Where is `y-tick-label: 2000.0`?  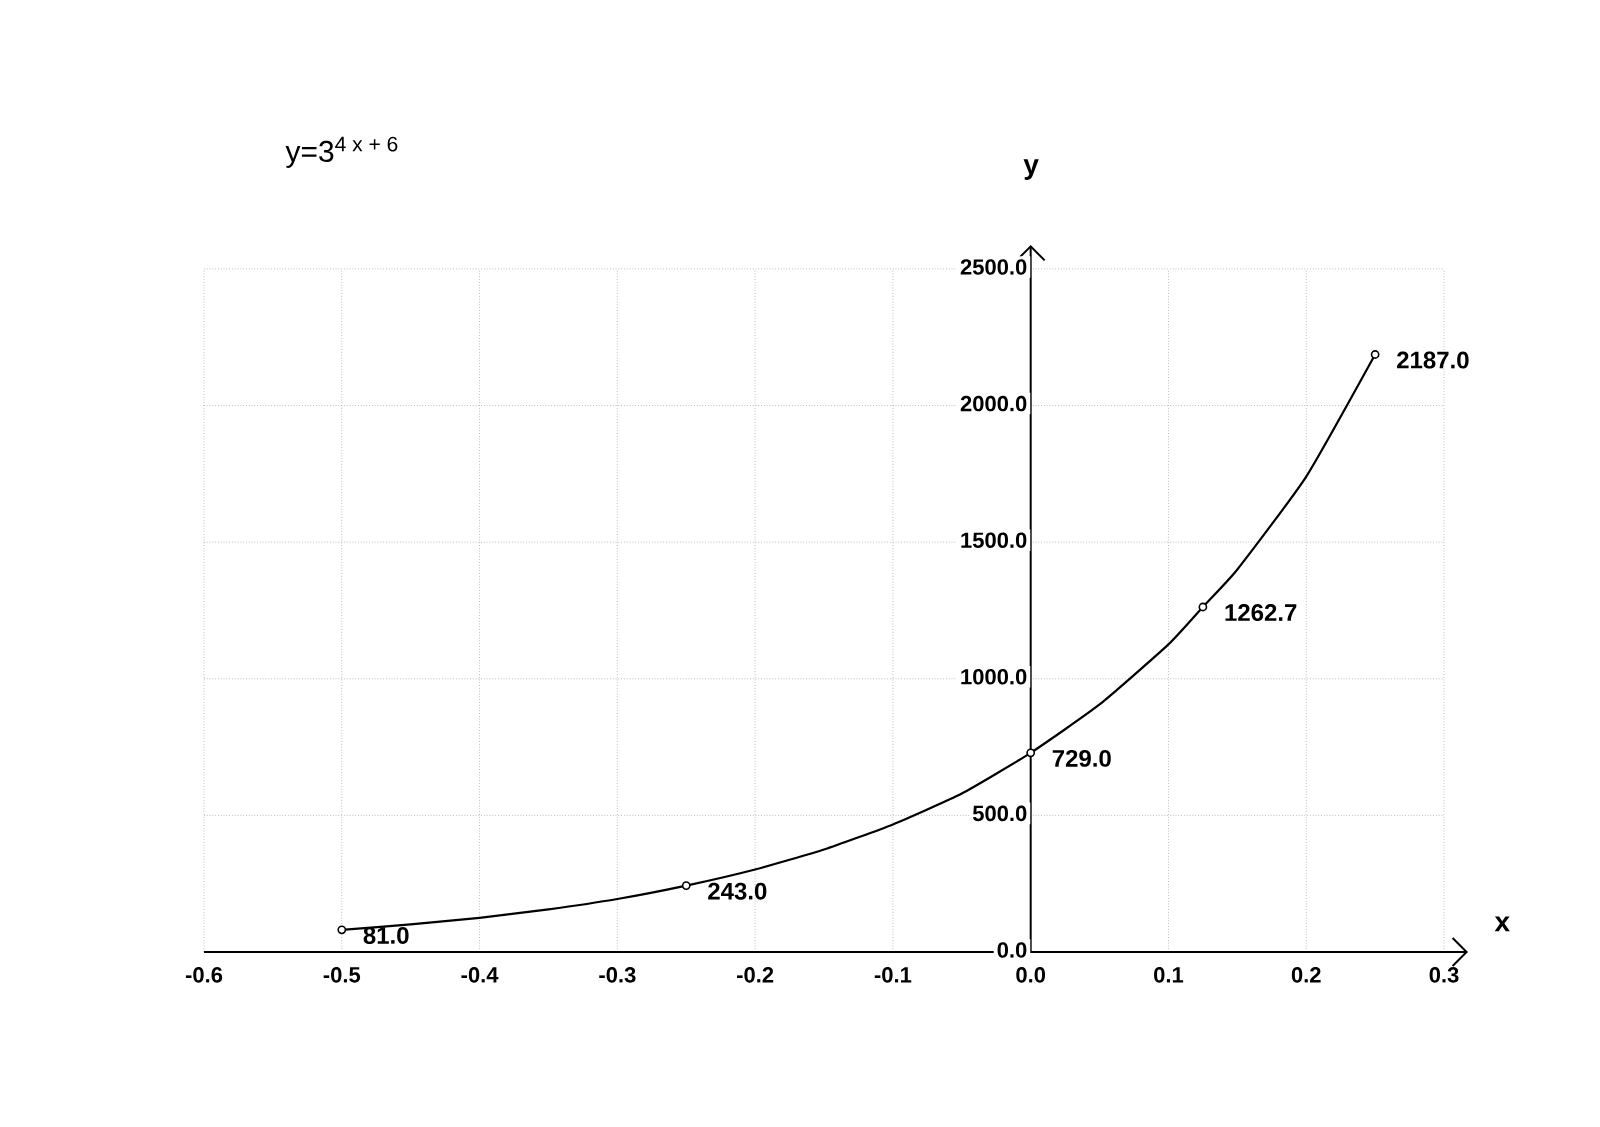 y-tick-label: 2000.0 is located at coordinates (993, 403).